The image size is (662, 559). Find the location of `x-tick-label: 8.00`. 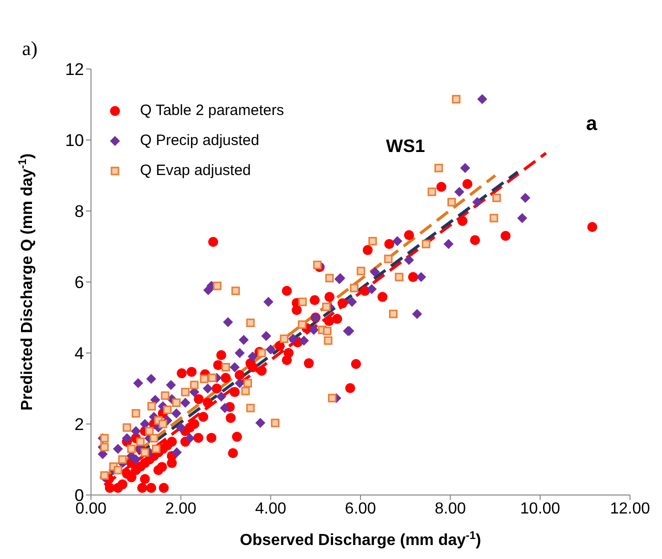

x-tick-label: 8.00 is located at coordinates (450, 509).